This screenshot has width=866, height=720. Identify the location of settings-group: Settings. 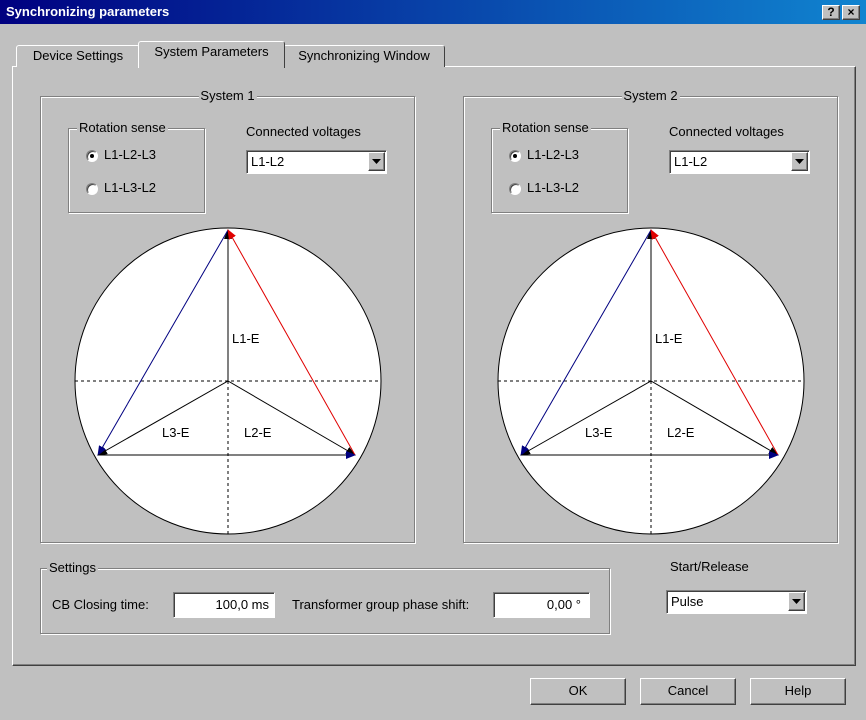
(325, 597).